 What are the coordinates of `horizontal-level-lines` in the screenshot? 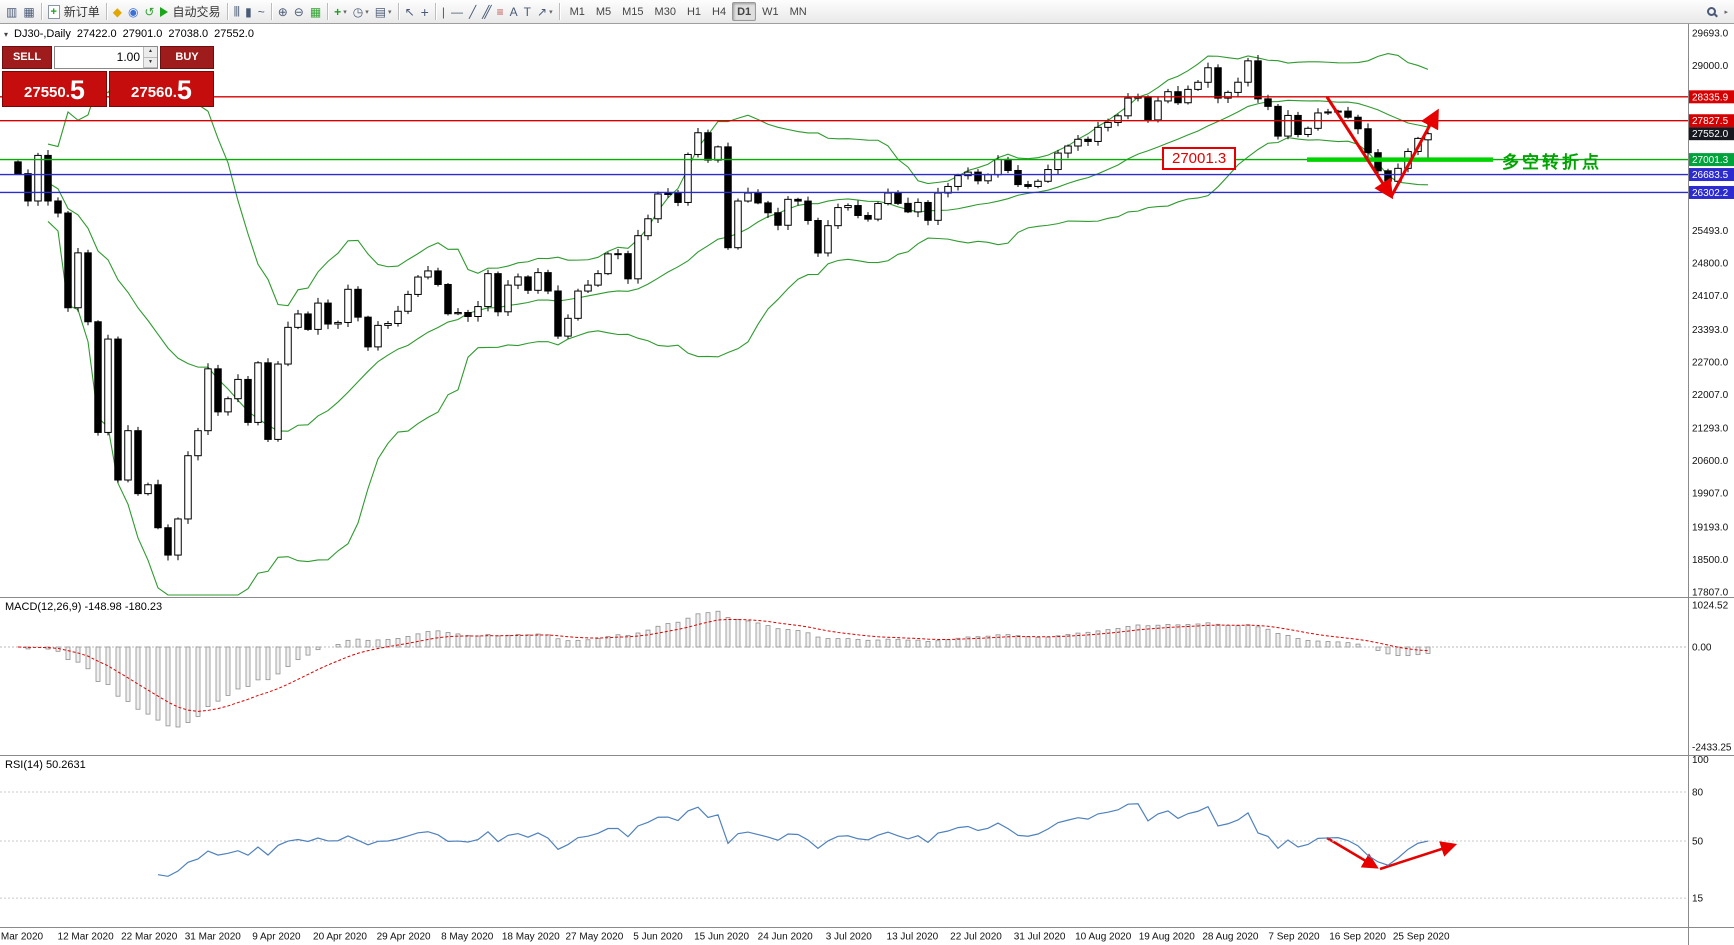 It's located at (844, 145).